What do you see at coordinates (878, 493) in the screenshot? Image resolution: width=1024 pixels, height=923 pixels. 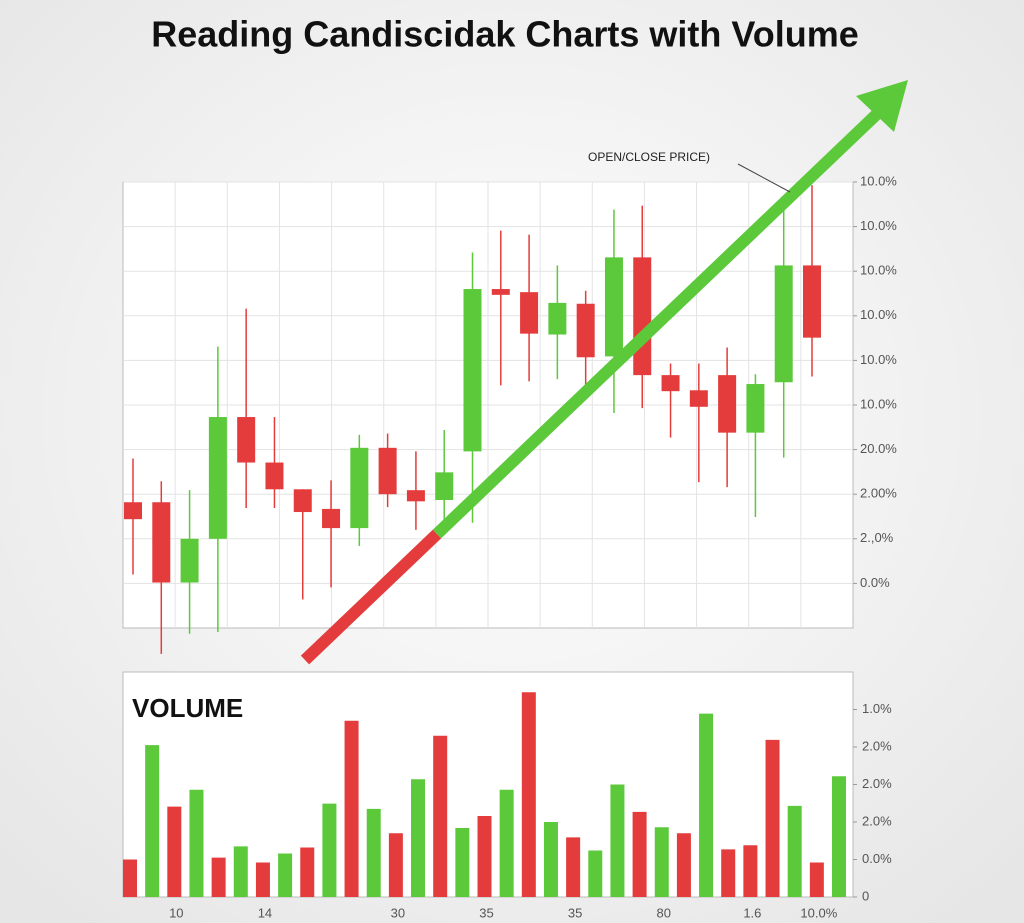 I see `y-tick-label: 2.00%` at bounding box center [878, 493].